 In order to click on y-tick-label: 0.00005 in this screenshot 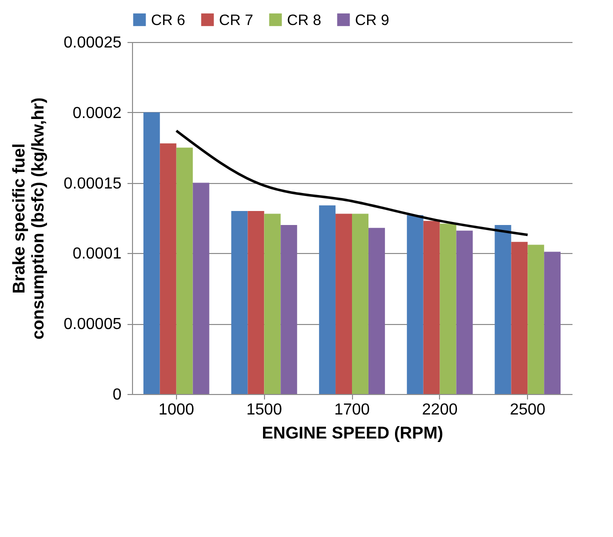, I will do `click(93, 325)`.